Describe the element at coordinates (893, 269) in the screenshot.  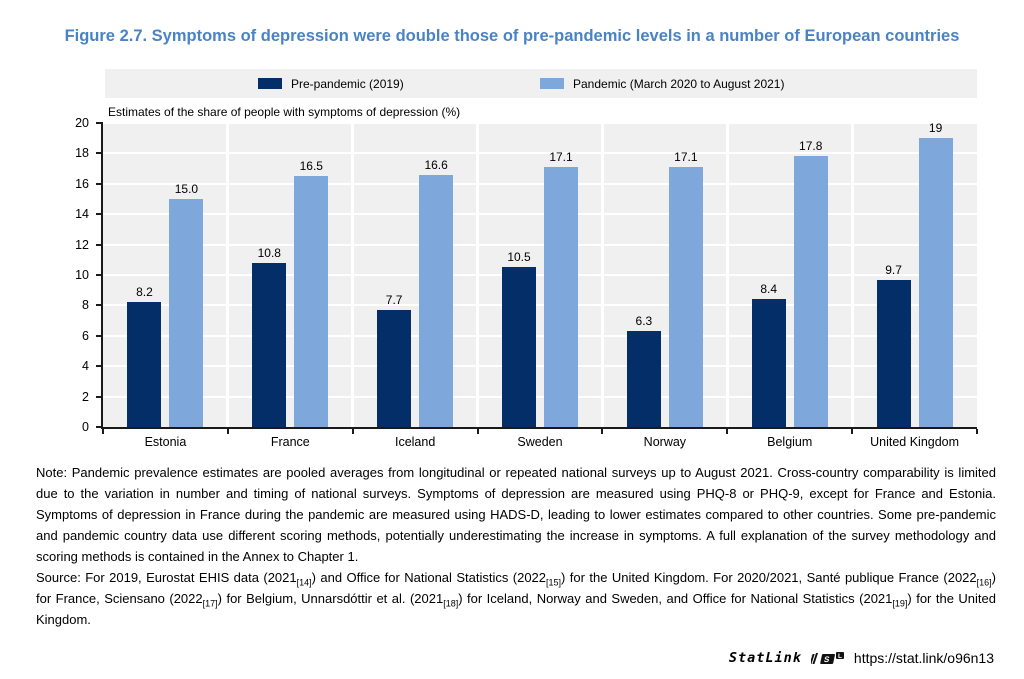
I see `bar-value-label: 9.7` at that location.